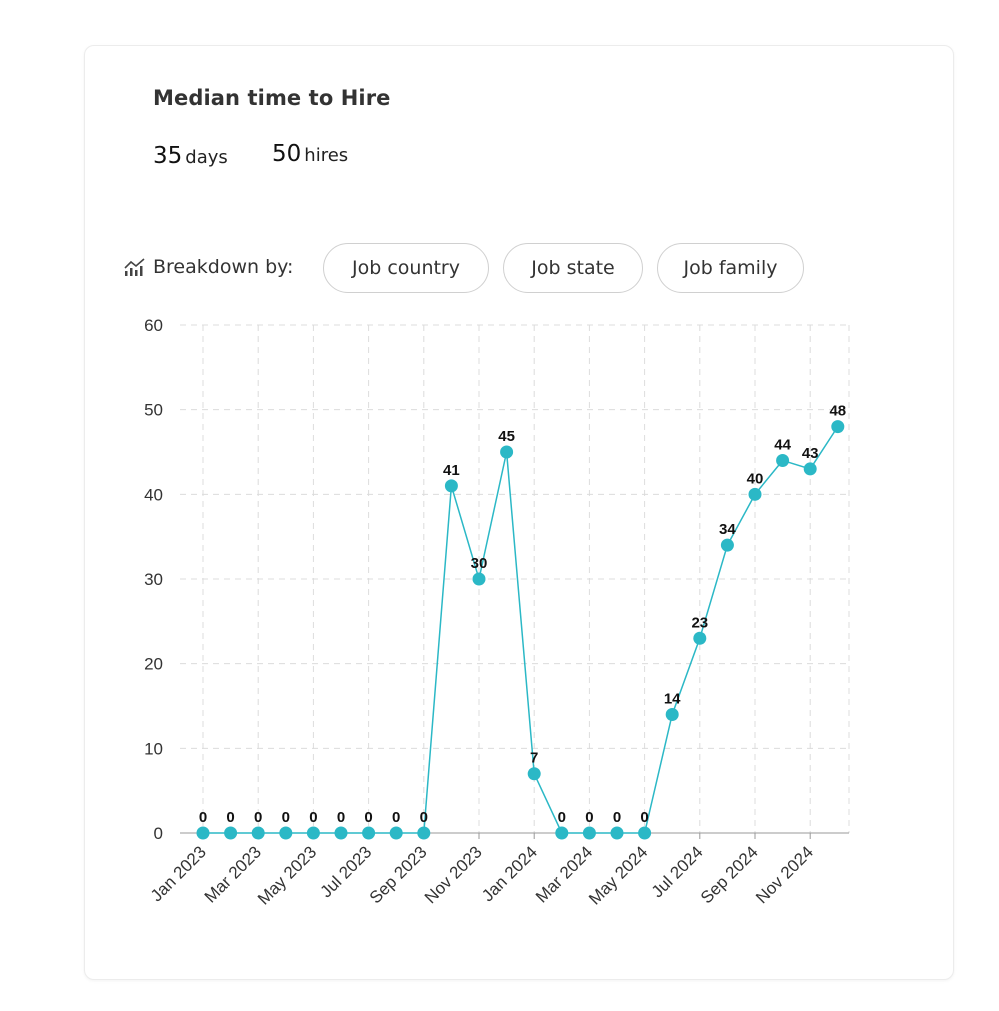  I want to click on x-tick-label: Nov 2023, so click(453, 874).